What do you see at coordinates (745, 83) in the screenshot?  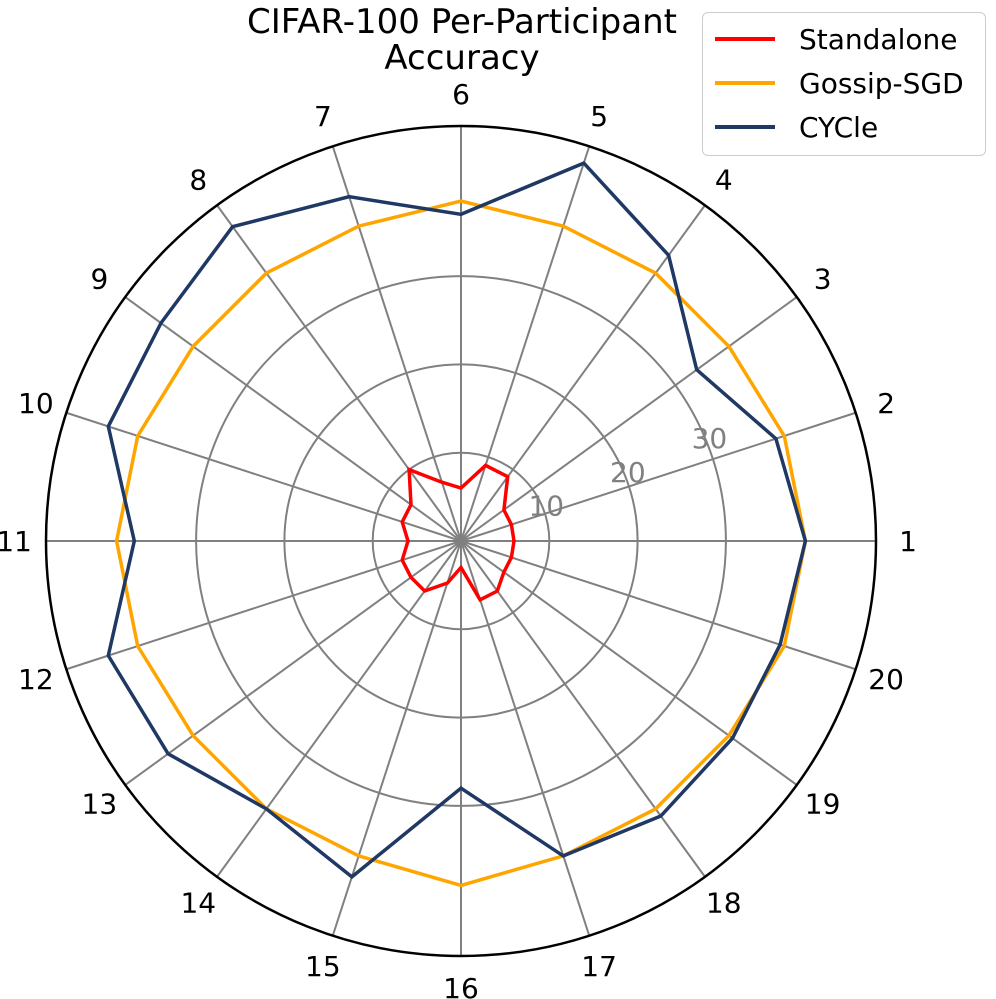 I see `legend-swatch-gossip-sgd` at bounding box center [745, 83].